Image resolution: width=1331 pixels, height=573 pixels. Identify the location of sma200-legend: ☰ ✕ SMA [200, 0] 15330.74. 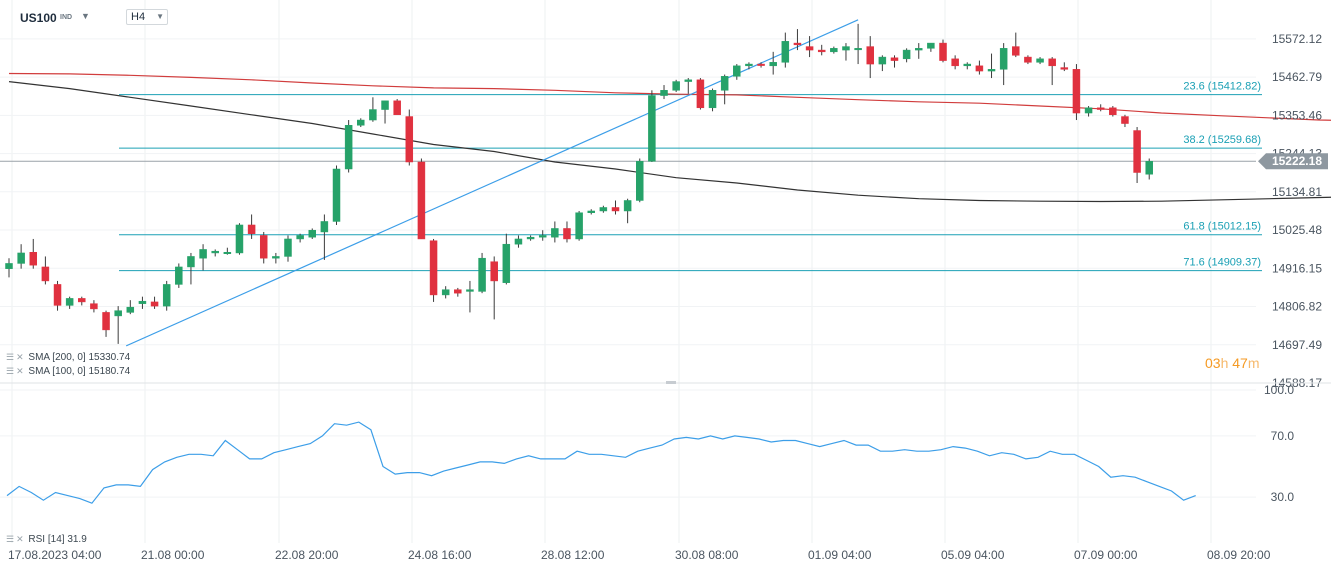
(68, 357).